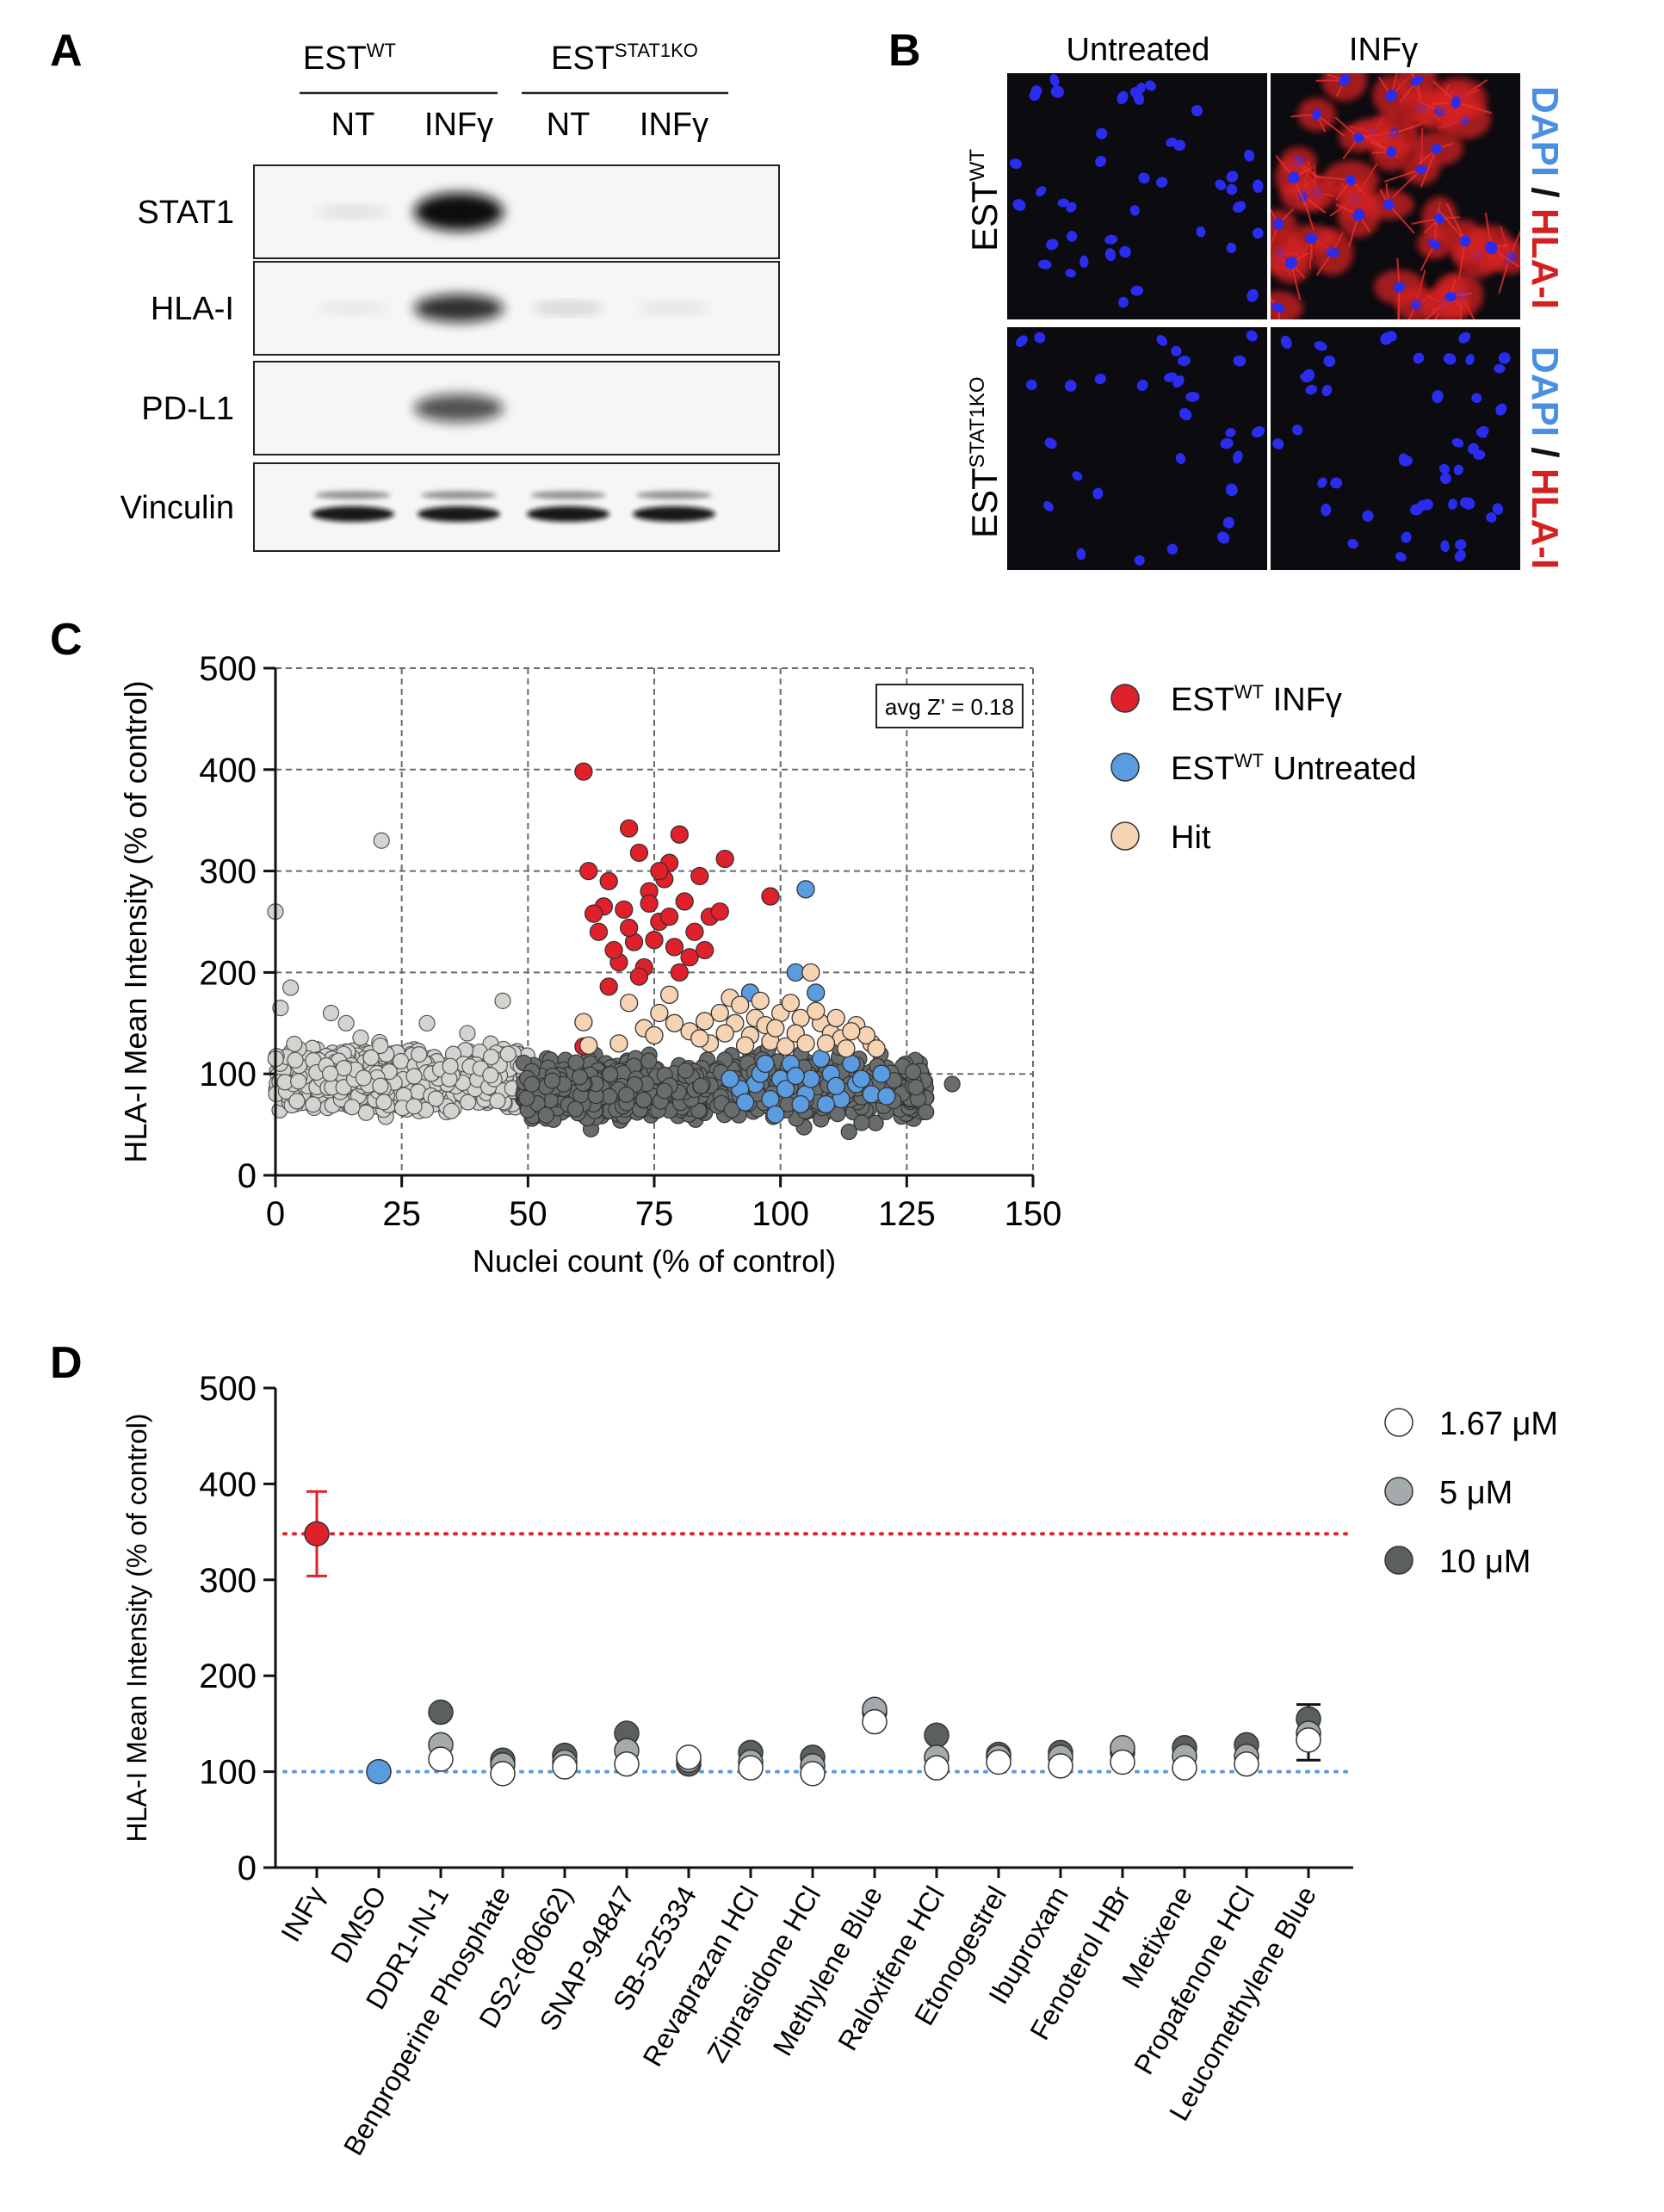 This screenshot has width=1664, height=2212. Describe the element at coordinates (135, 921) in the screenshot. I see `y-axis-title: HLA-I Mean Intensity (% of control)` at that location.